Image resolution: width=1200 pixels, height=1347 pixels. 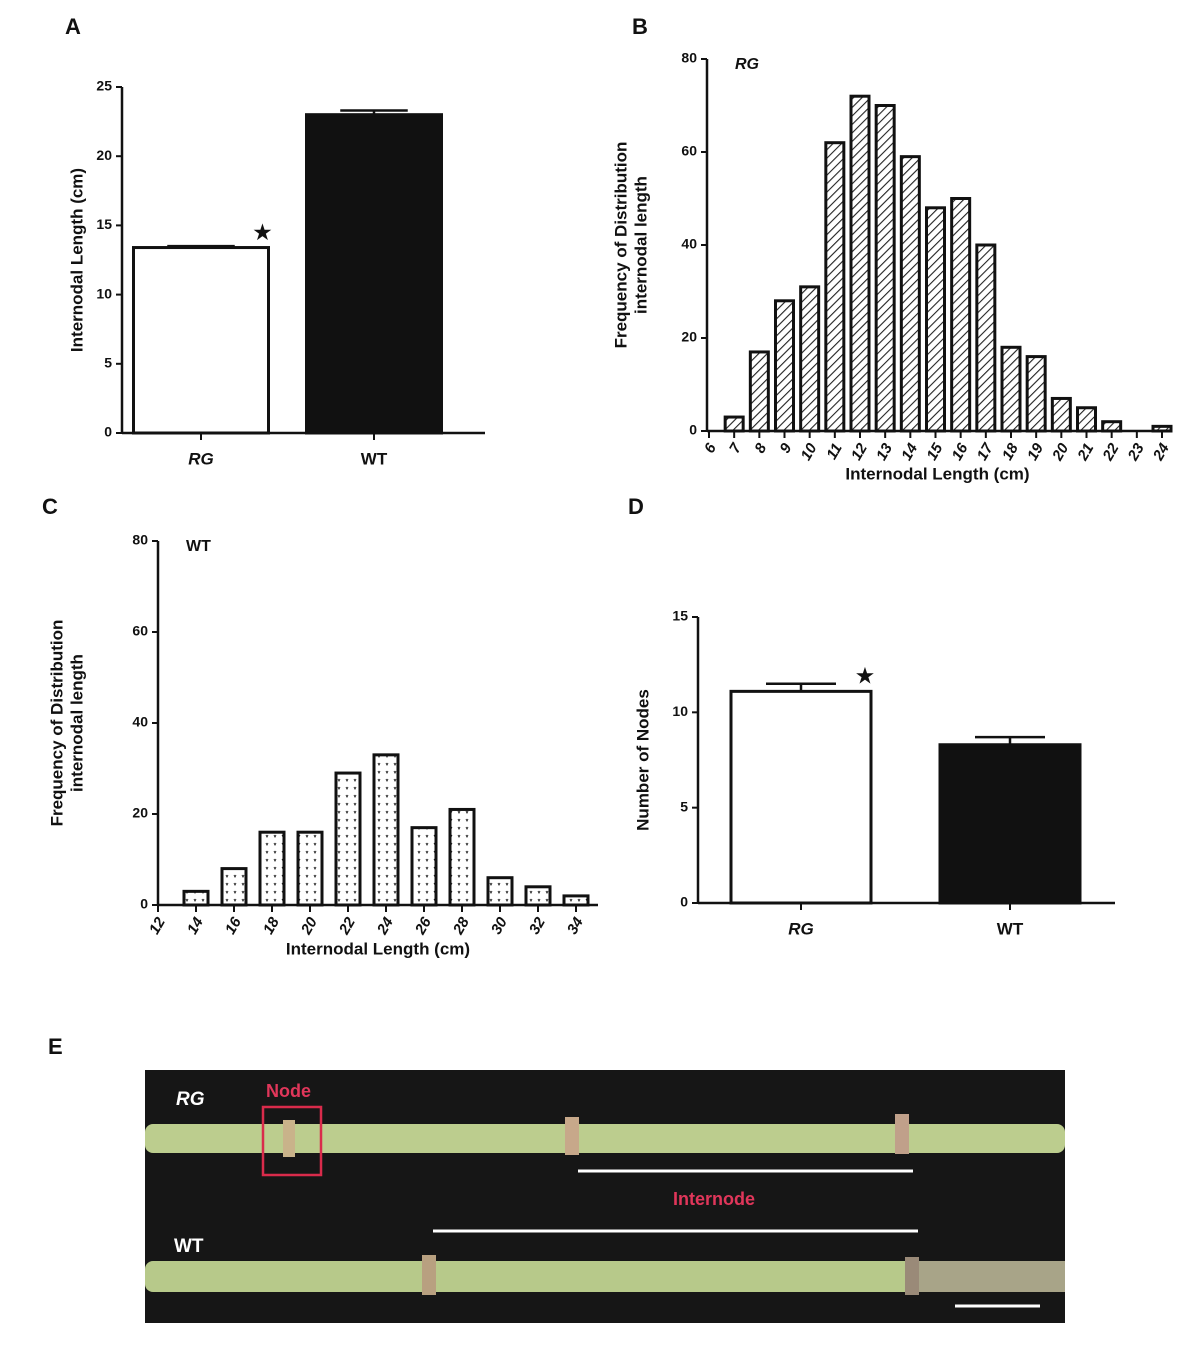 What do you see at coordinates (55, 1046) in the screenshot?
I see `panel-label: E` at bounding box center [55, 1046].